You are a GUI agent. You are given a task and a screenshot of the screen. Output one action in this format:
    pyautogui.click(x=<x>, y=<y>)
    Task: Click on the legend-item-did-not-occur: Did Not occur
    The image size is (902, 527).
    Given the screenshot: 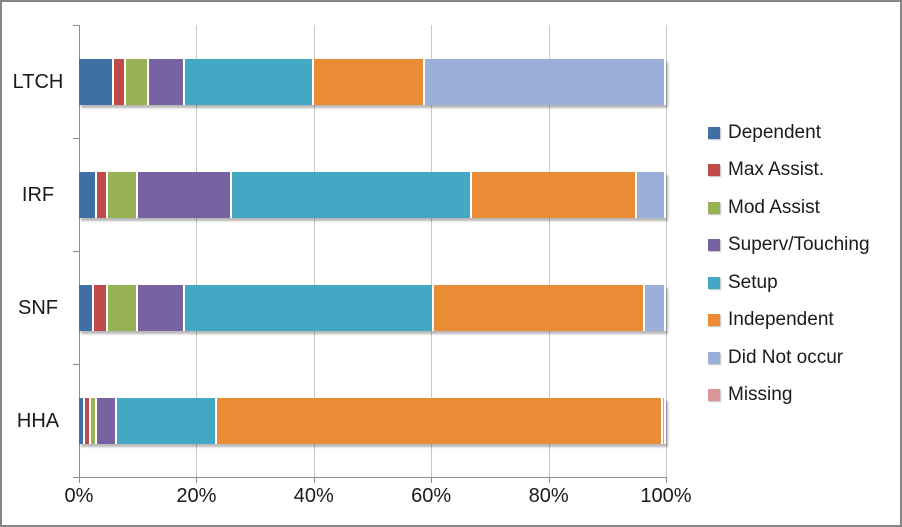 What is the action you would take?
    pyautogui.click(x=789, y=358)
    